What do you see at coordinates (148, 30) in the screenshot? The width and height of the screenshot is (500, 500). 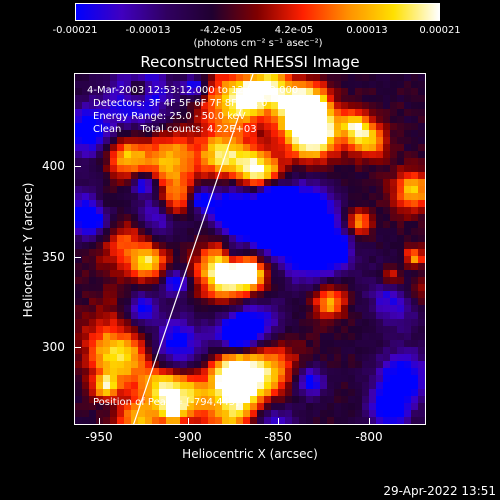 I see `colorbar-tick-label: -0.00013` at bounding box center [148, 30].